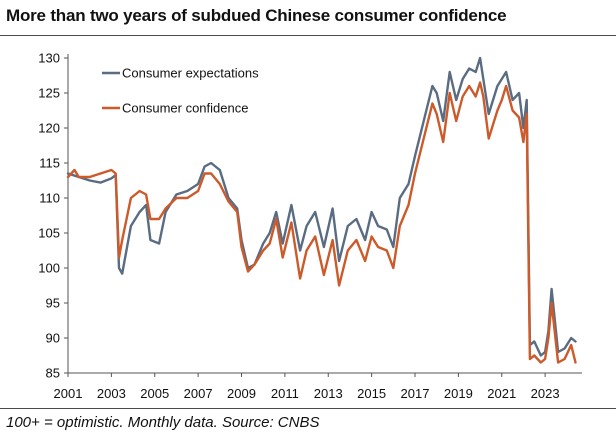  Describe the element at coordinates (328, 393) in the screenshot. I see `x-tick-label: 2013` at that location.